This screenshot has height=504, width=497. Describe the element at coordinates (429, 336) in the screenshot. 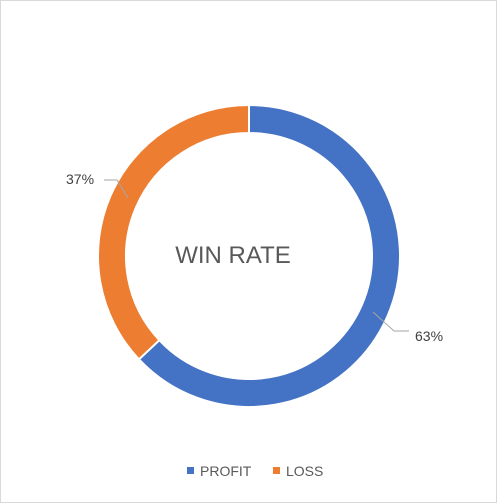

I see `data-label-profit: 63%` at that location.